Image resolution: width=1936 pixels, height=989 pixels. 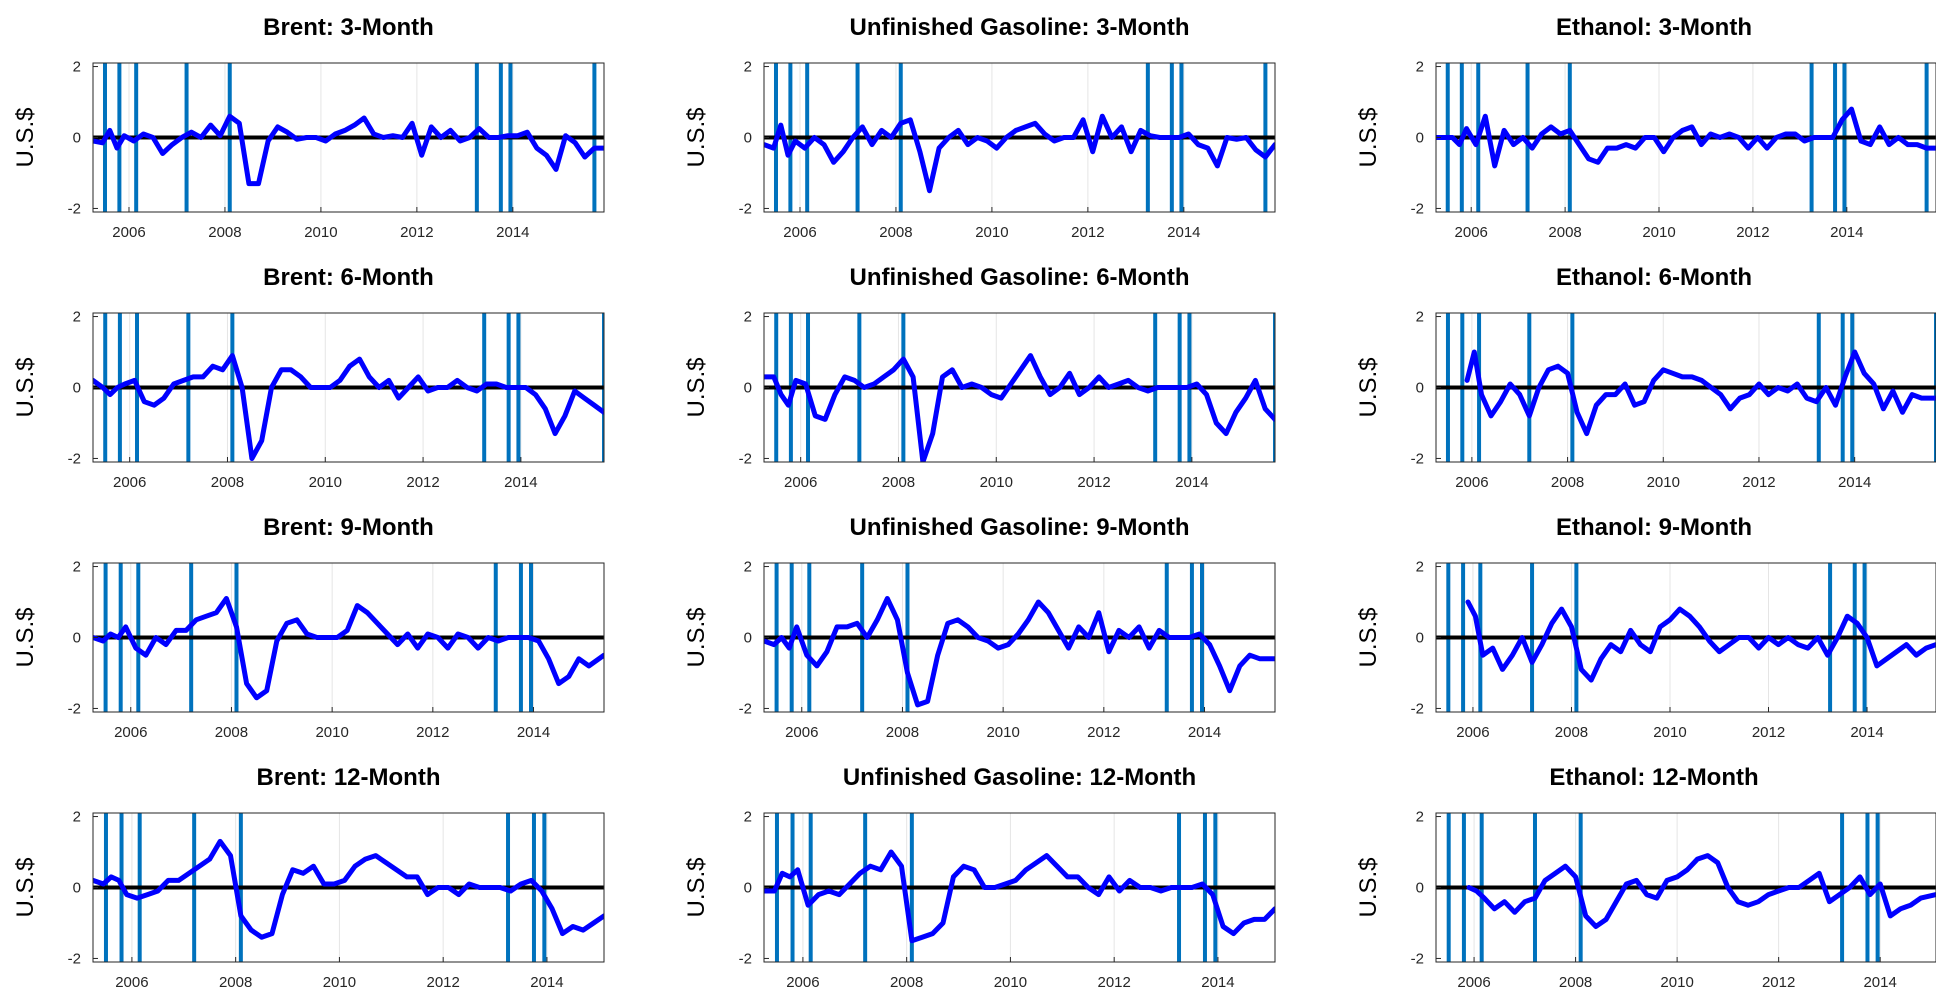 What do you see at coordinates (1020, 27) in the screenshot?
I see `subplot-title: Unfinished Gasoline: 3-Month` at bounding box center [1020, 27].